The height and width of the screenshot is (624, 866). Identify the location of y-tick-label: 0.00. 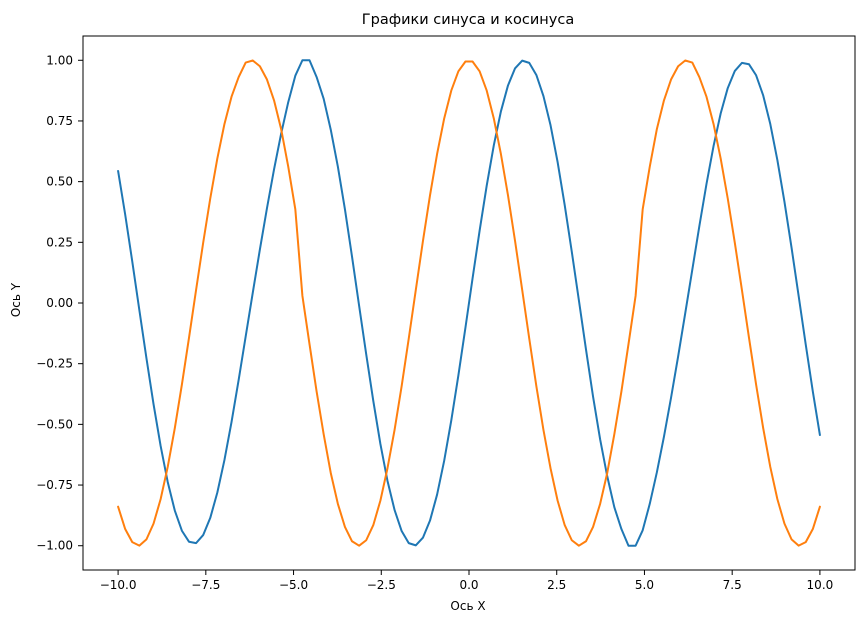
(59, 303).